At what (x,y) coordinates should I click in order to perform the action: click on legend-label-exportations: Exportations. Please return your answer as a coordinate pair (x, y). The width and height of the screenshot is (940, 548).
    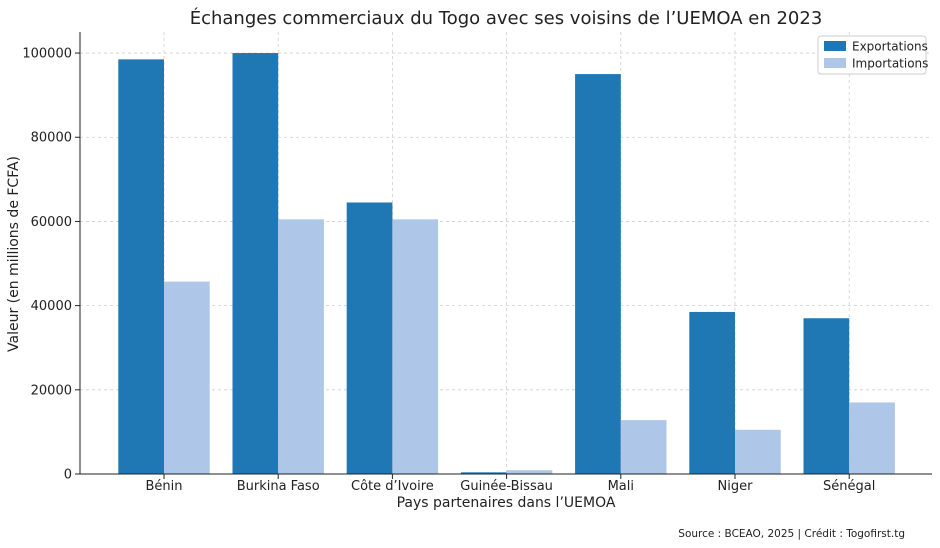
    Looking at the image, I should click on (890, 47).